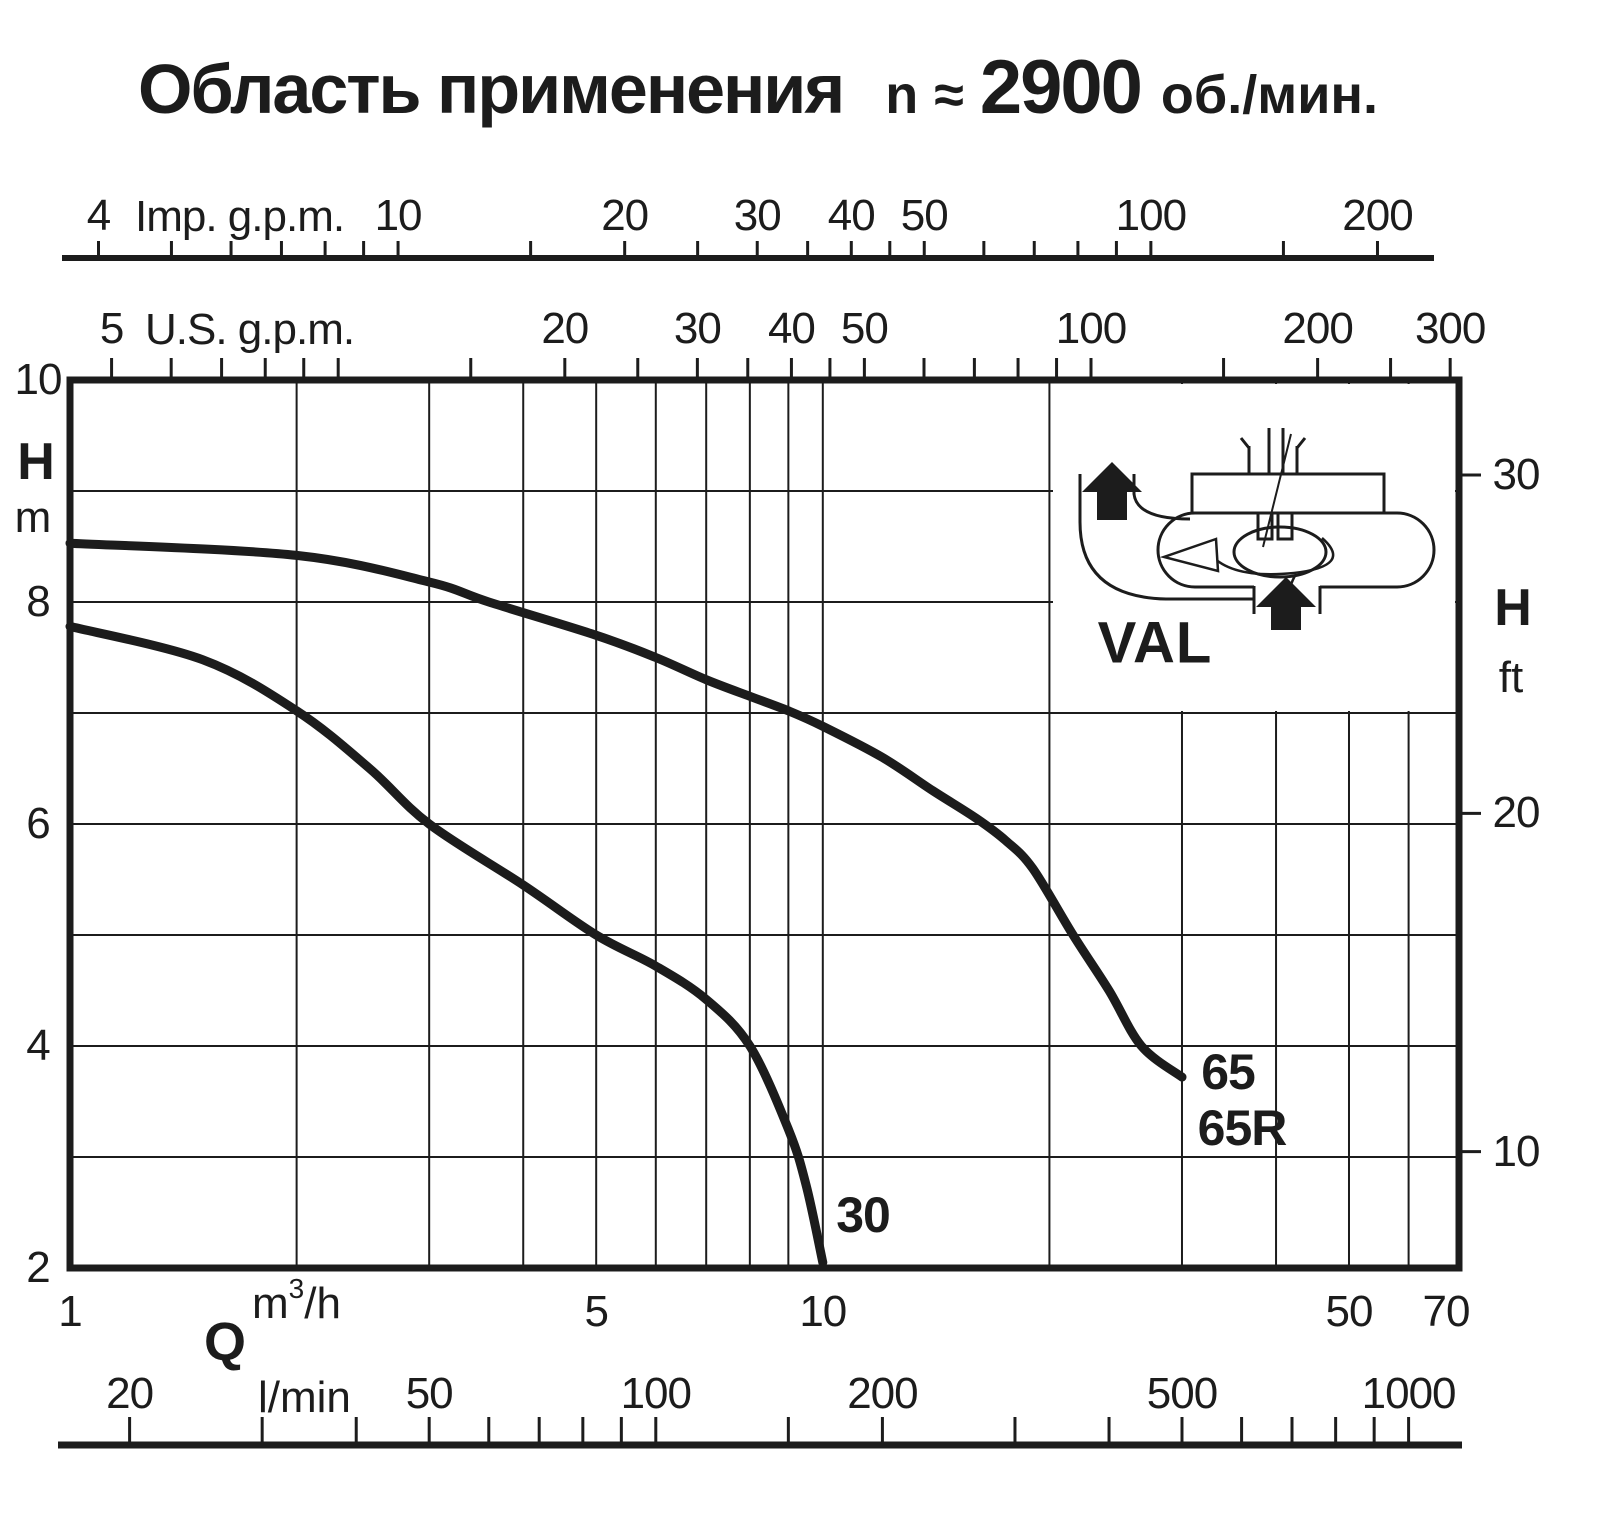  Describe the element at coordinates (924, 215) in the screenshot. I see `imp-gpm-label-50: 50` at that location.